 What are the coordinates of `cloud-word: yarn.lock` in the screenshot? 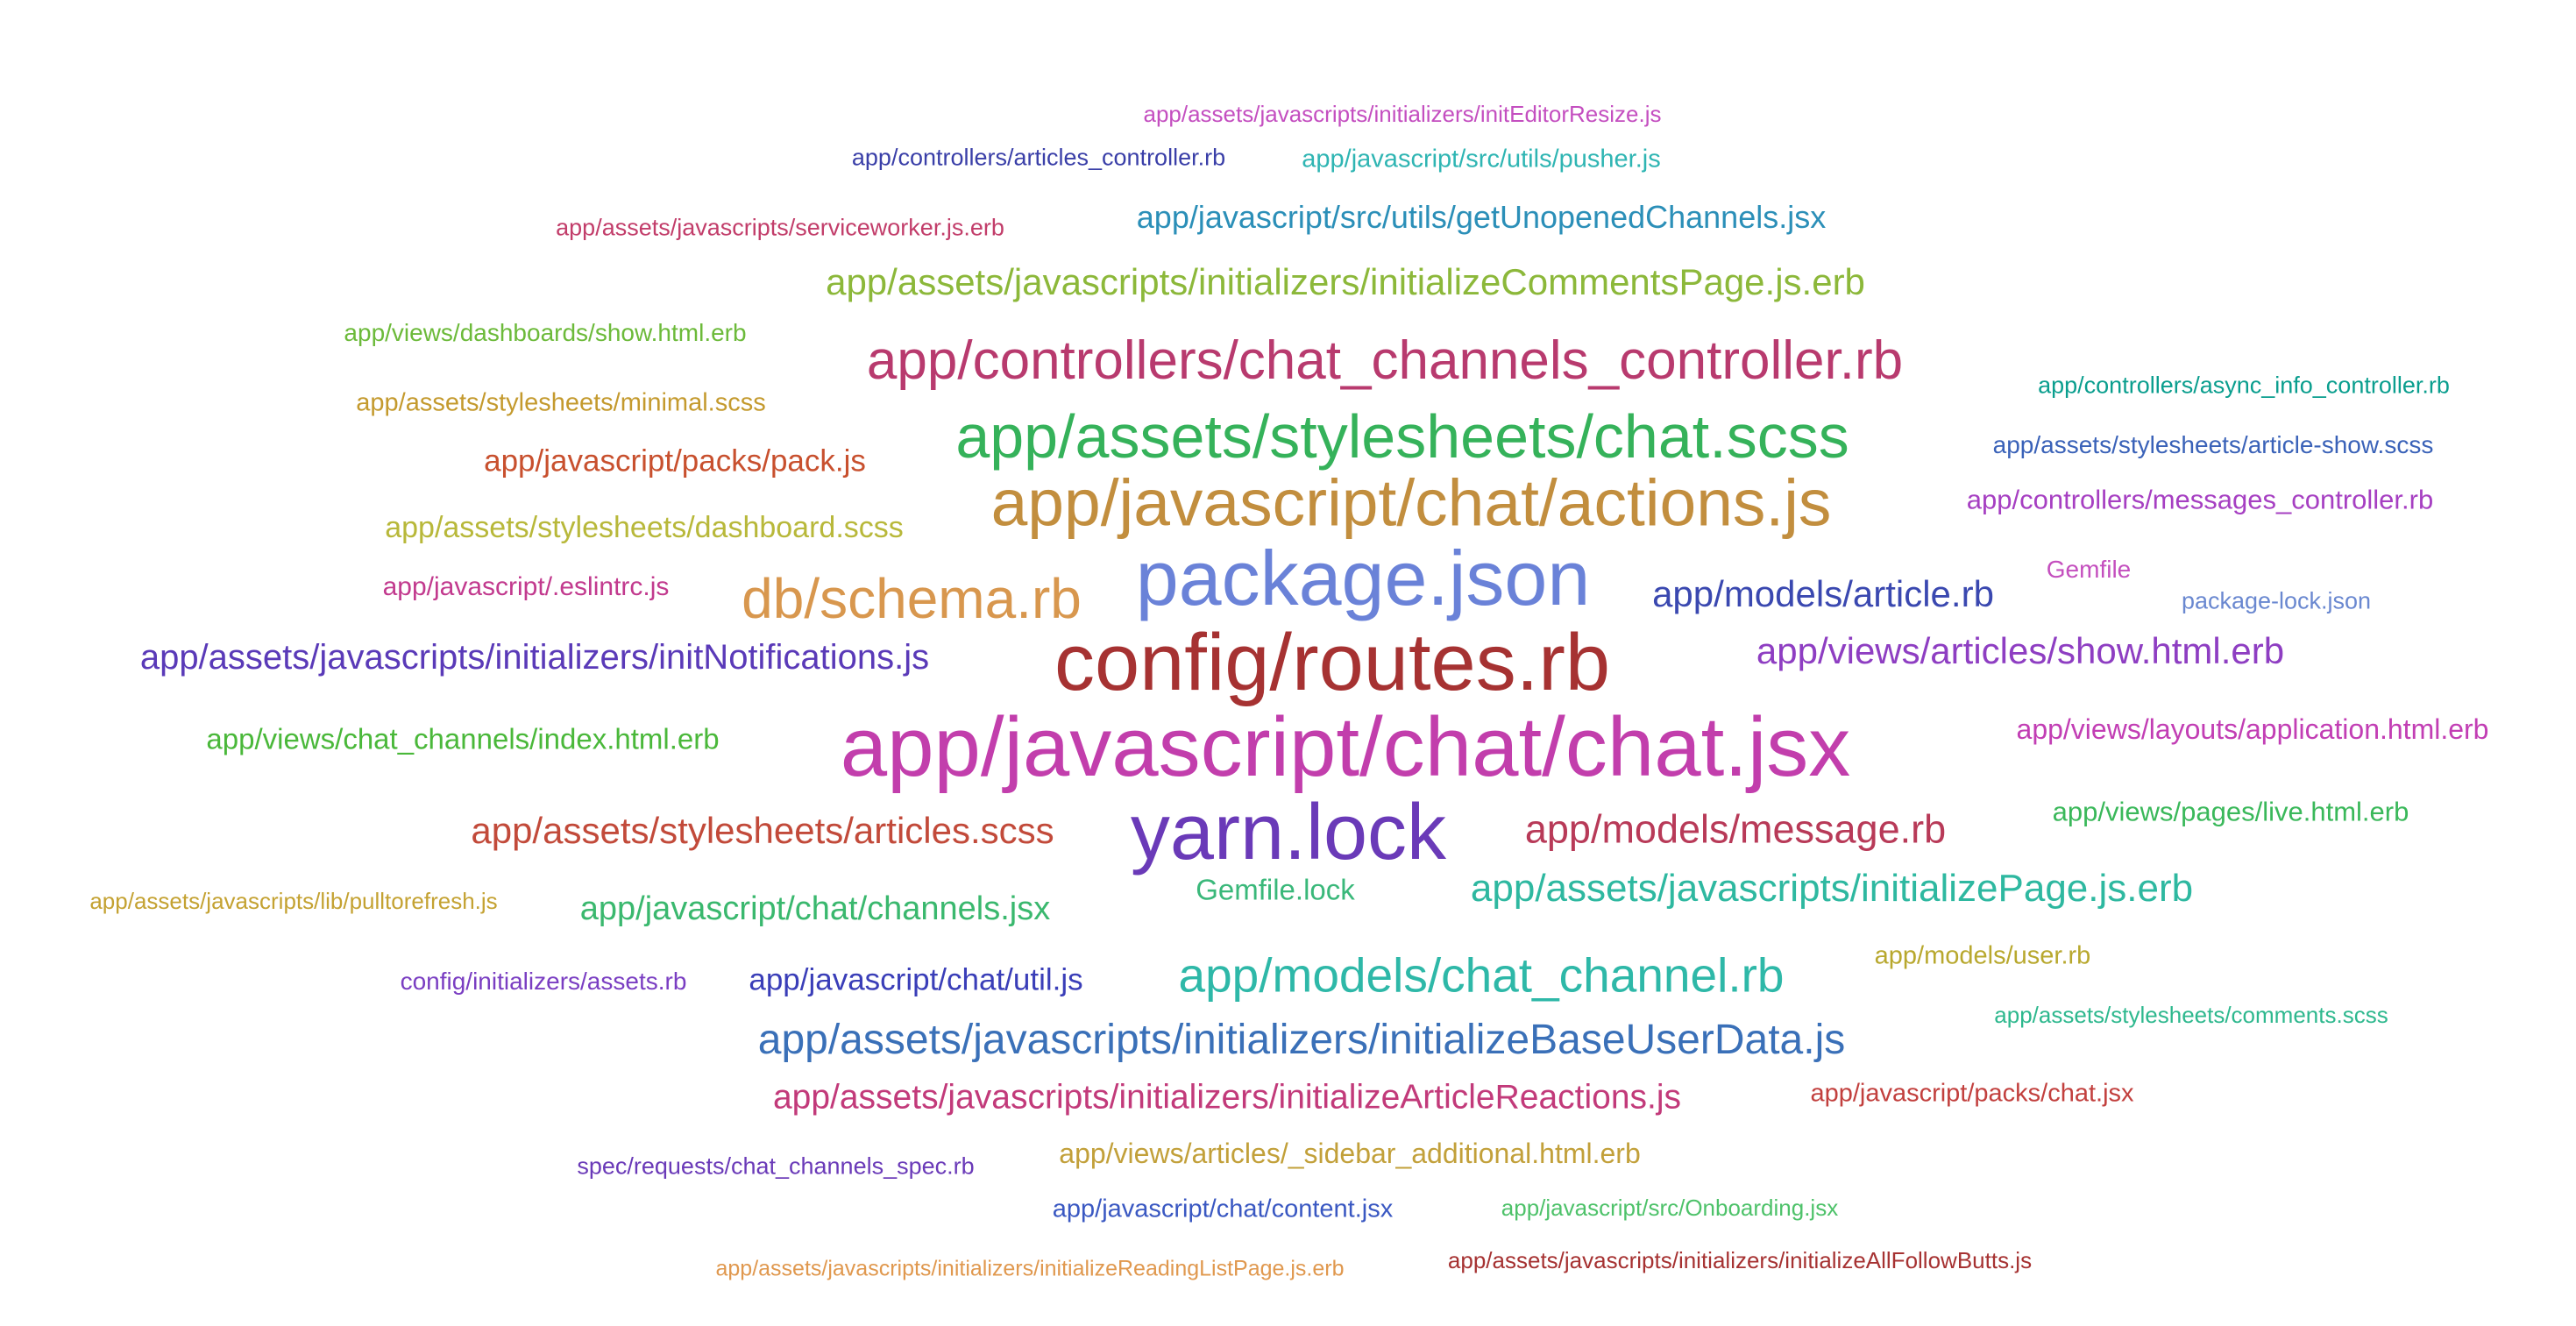 It's located at (1289, 832).